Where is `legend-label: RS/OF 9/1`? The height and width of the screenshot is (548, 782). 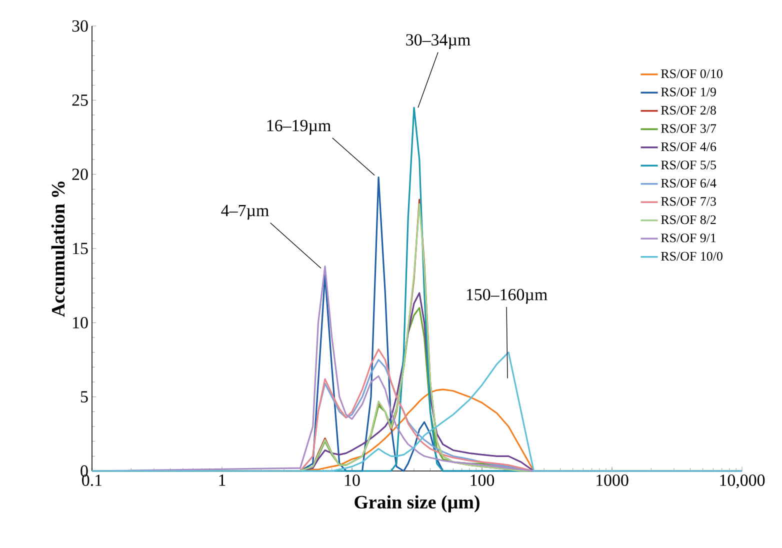
legend-label: RS/OF 9/1 is located at coordinates (688, 238).